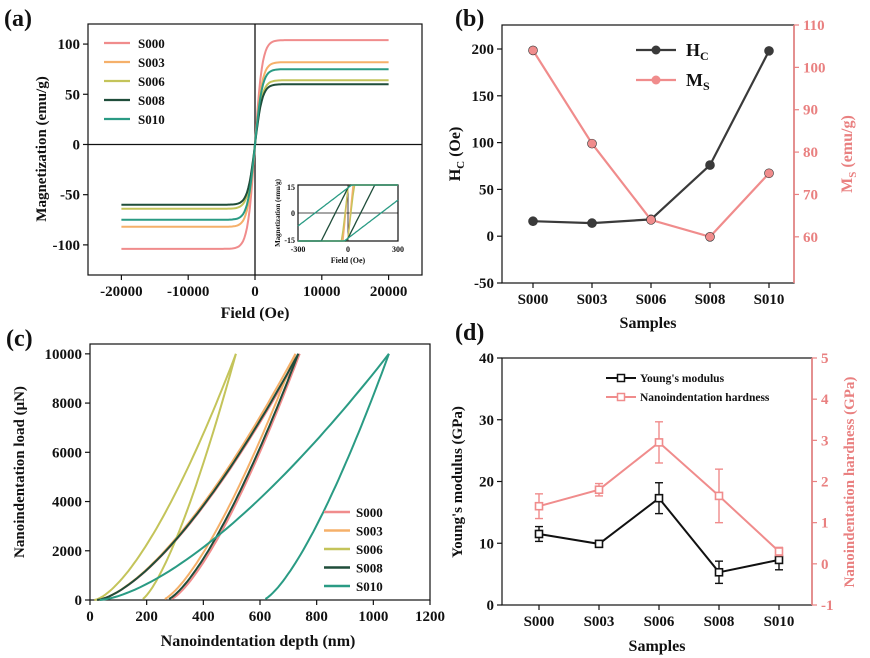 Image resolution: width=870 pixels, height=658 pixels. What do you see at coordinates (825, 359) in the screenshot?
I see `panel-d-y2tick-label: 5` at bounding box center [825, 359].